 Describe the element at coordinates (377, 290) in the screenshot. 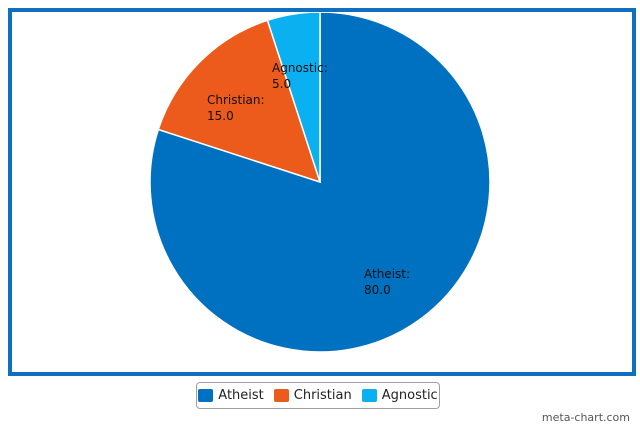

I see `slice-label-value-atheist: 80.0` at that location.